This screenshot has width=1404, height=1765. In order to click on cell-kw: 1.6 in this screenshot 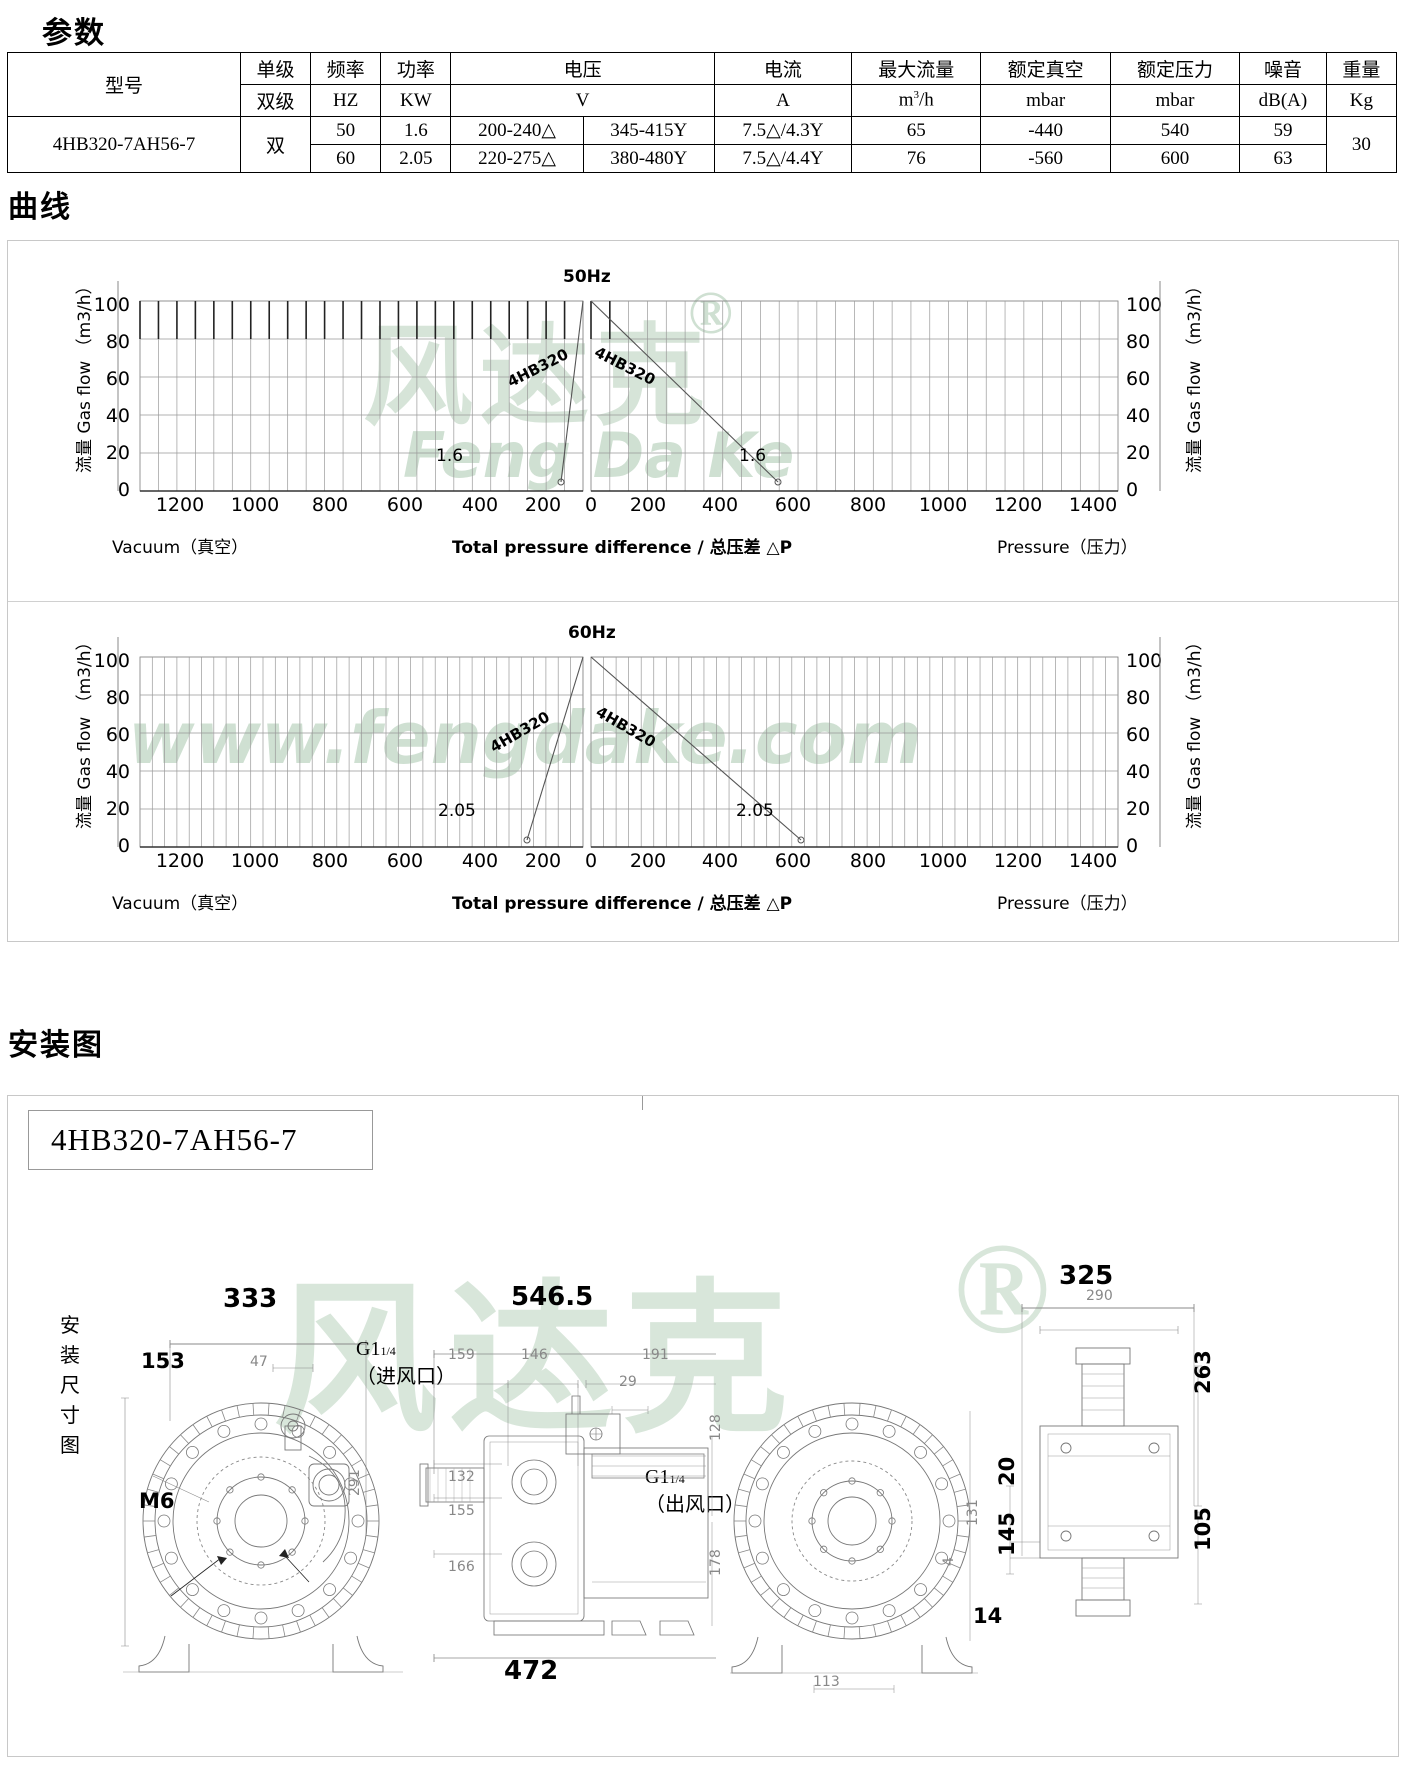, I will do `click(416, 130)`.